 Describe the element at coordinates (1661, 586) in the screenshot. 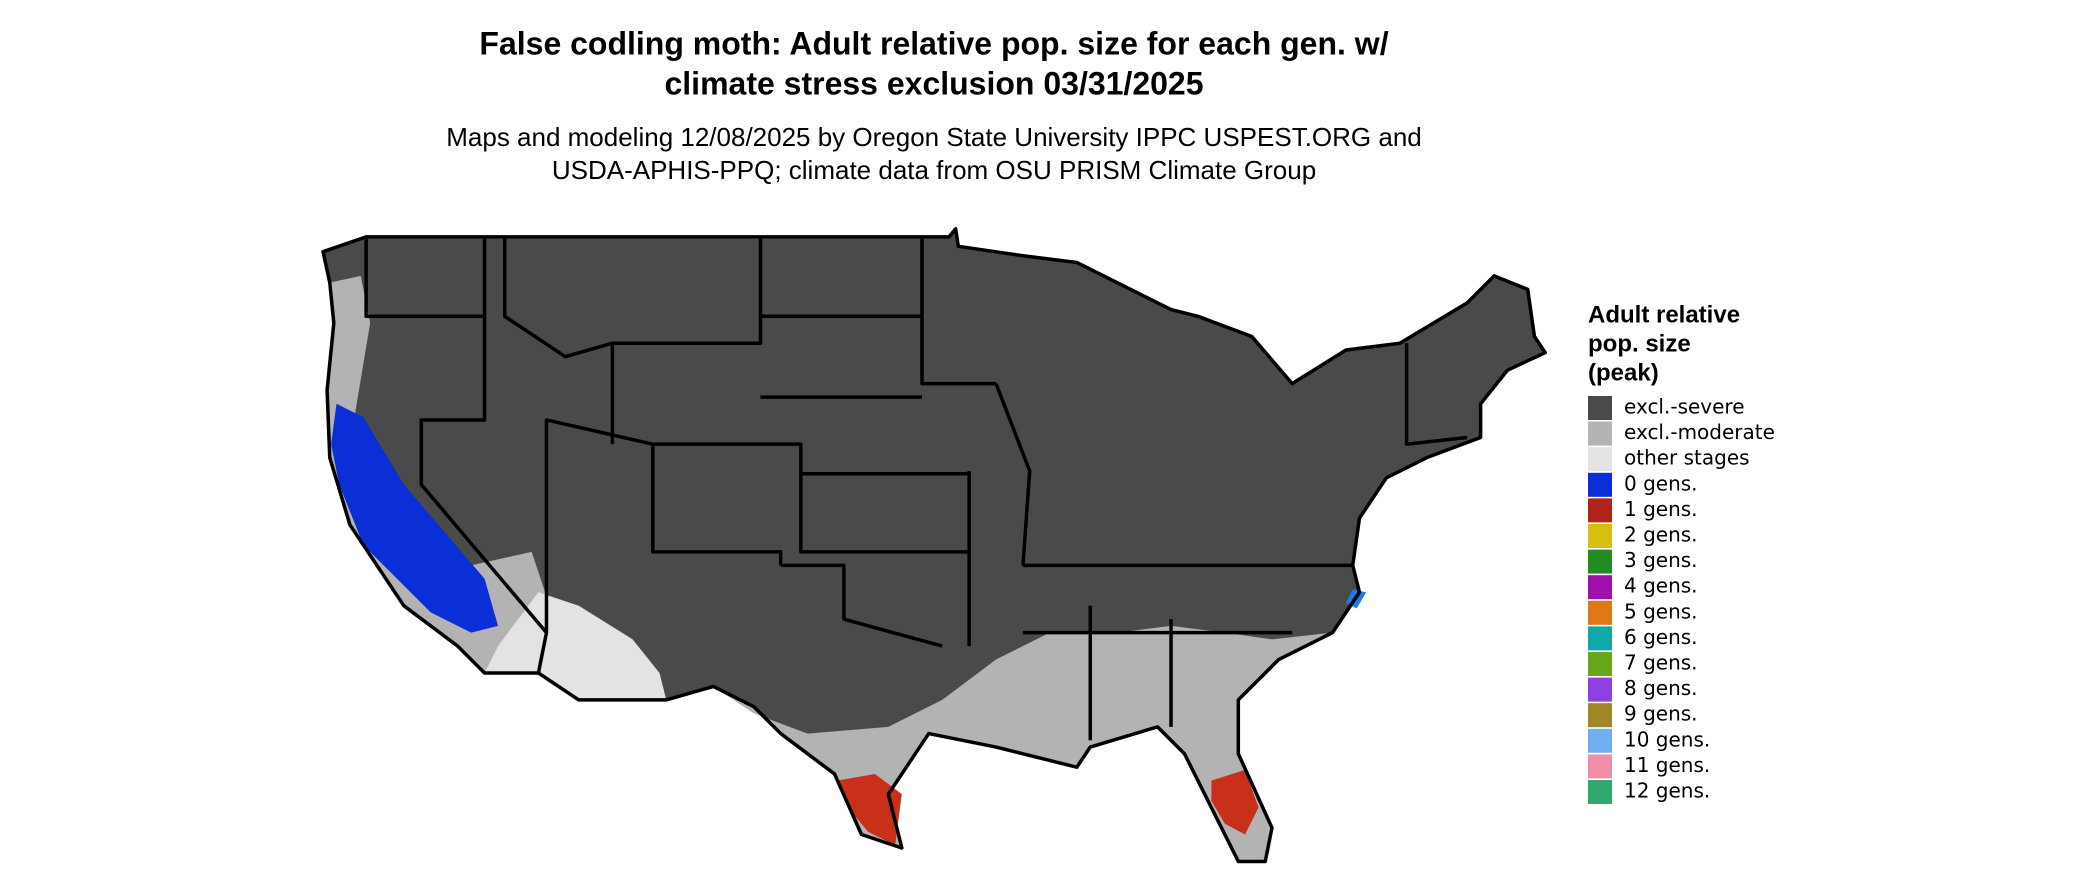

I see `legend-label: 4 gens.` at that location.